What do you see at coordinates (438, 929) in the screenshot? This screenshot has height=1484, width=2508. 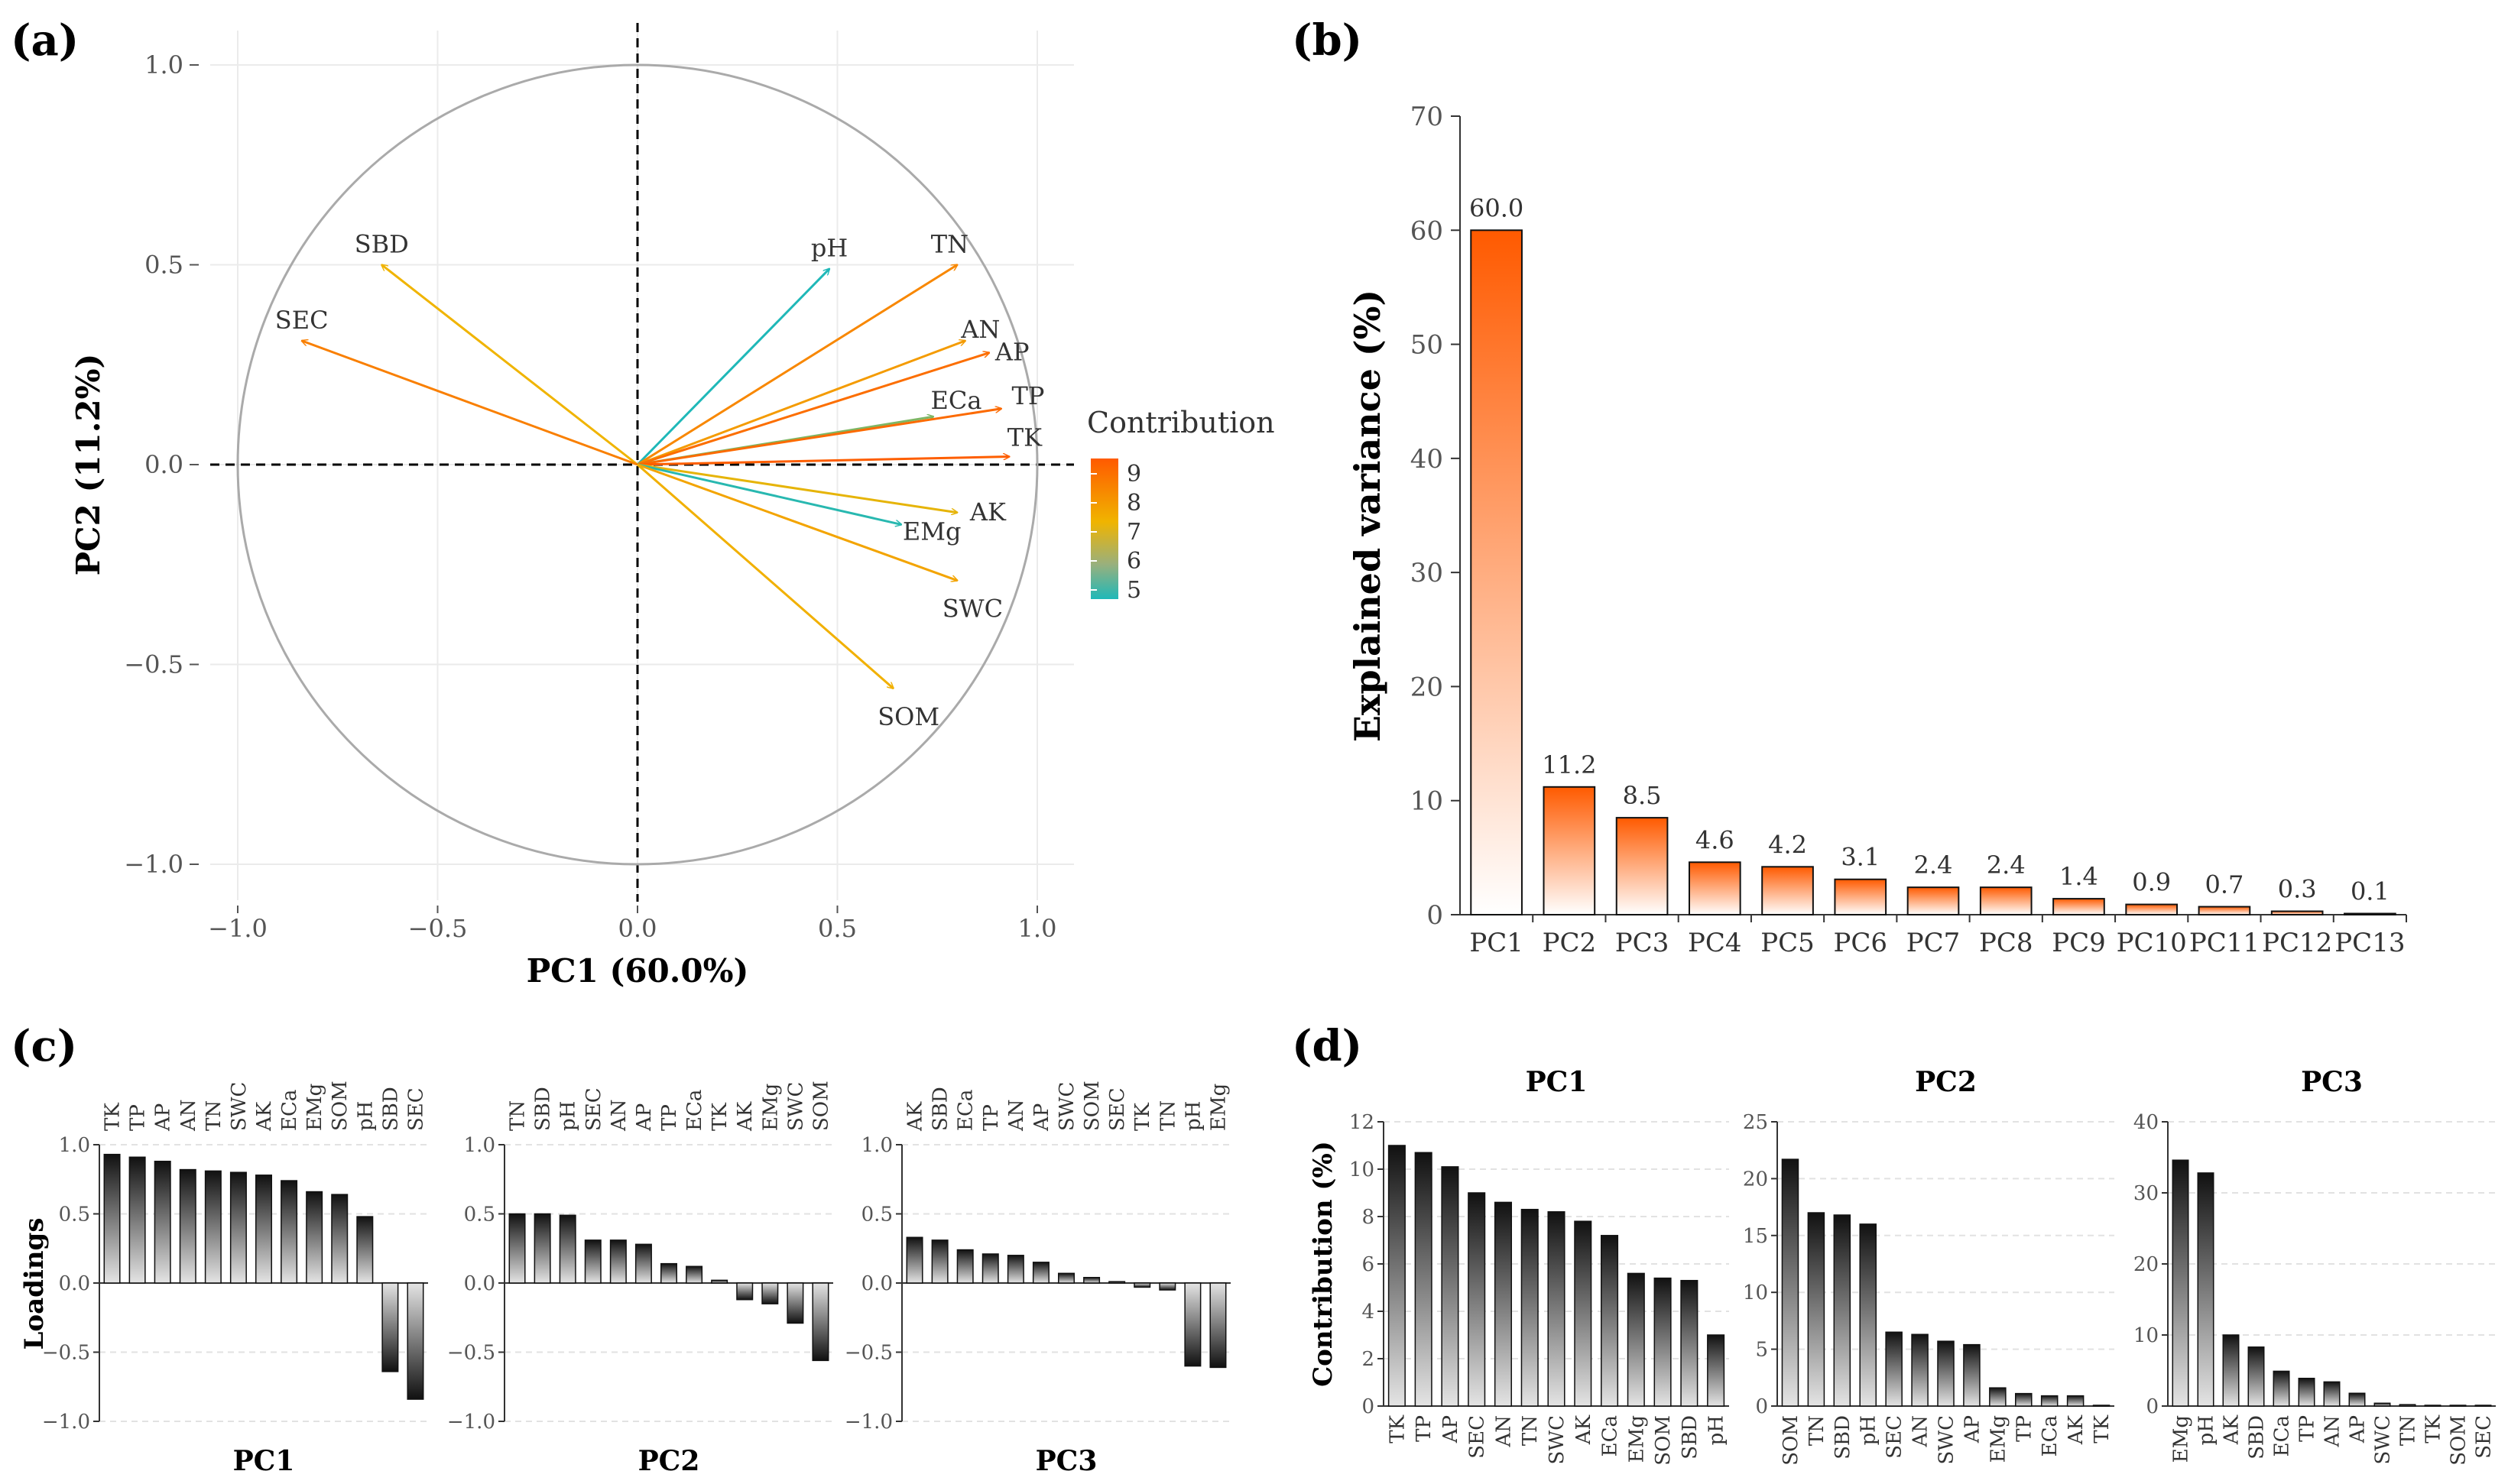 I see `x-tick-label: −0.5` at bounding box center [438, 929].